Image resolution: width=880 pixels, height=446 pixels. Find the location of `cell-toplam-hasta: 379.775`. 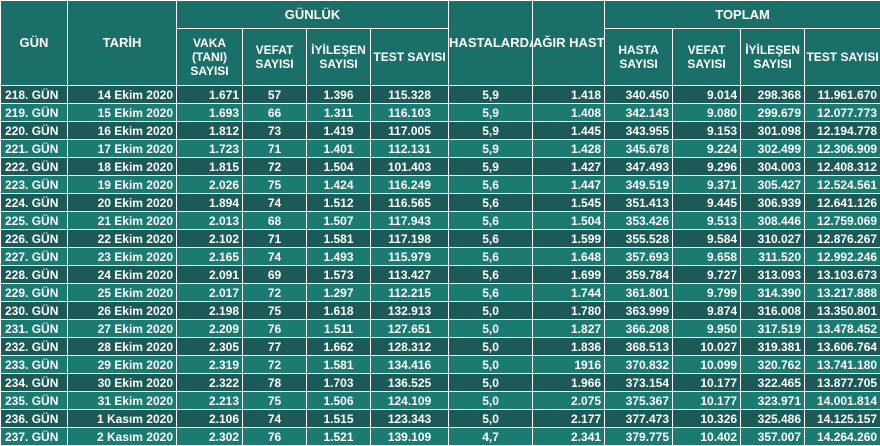

cell-toplam-hasta: 379.775 is located at coordinates (639, 437).